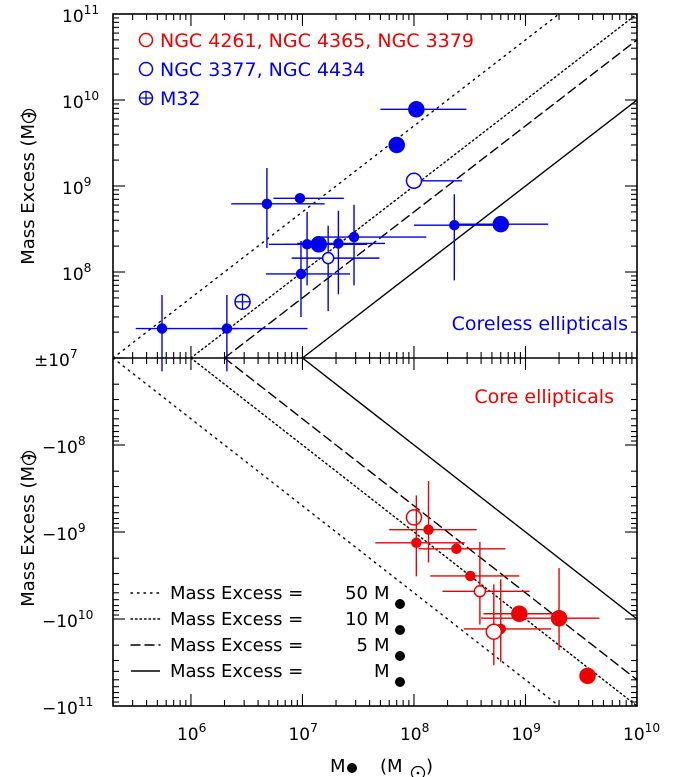 This screenshot has height=777, width=696. I want to click on x-axis-unit: (M, so click(391, 766).